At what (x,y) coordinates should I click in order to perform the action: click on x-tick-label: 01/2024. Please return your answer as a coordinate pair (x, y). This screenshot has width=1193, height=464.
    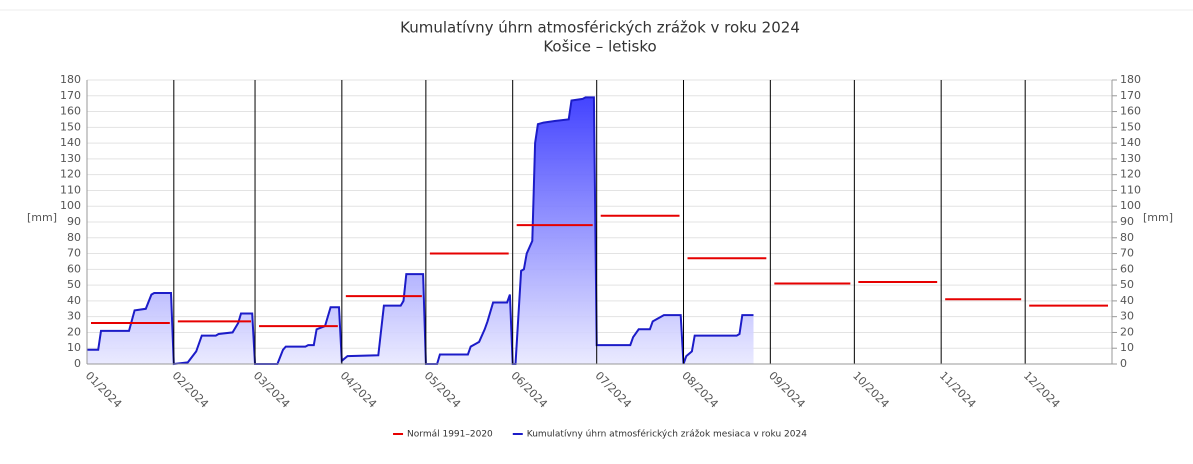
    Looking at the image, I should click on (104, 390).